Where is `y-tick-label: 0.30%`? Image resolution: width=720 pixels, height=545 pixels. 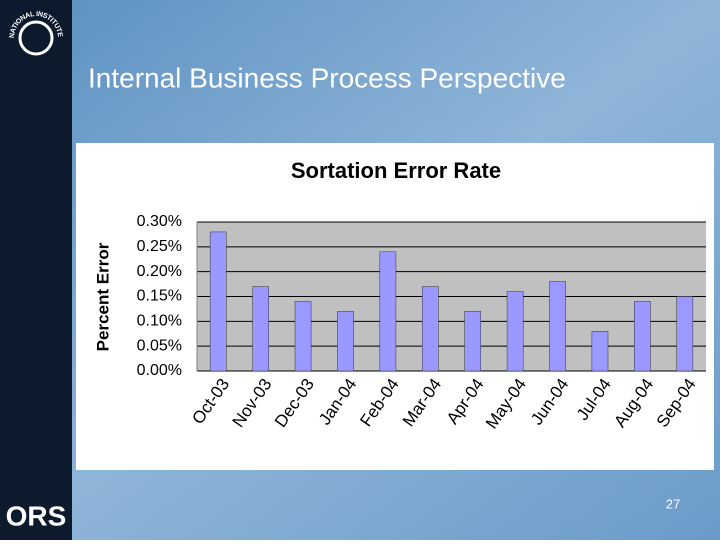 y-tick-label: 0.30% is located at coordinates (159, 221).